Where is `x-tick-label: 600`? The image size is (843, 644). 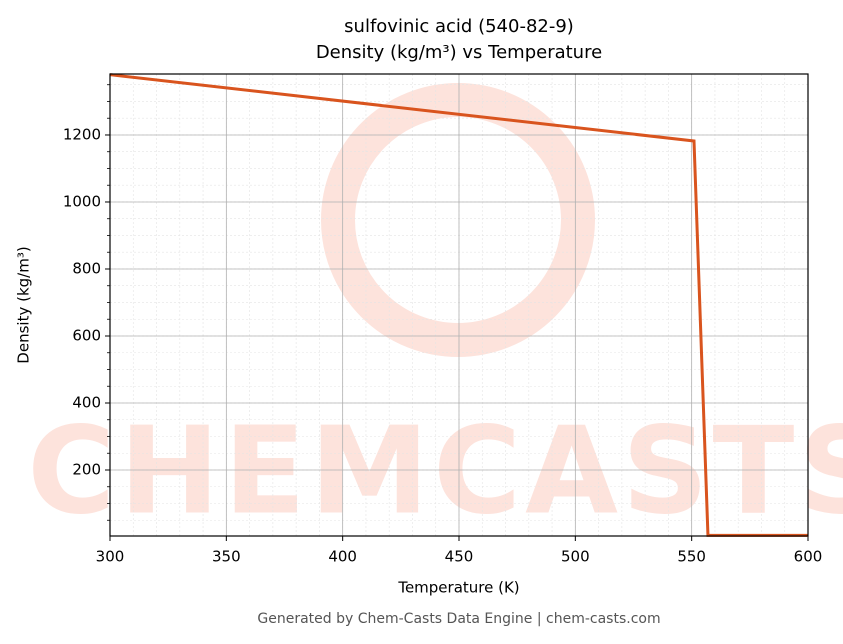 x-tick-label: 600 is located at coordinates (808, 557).